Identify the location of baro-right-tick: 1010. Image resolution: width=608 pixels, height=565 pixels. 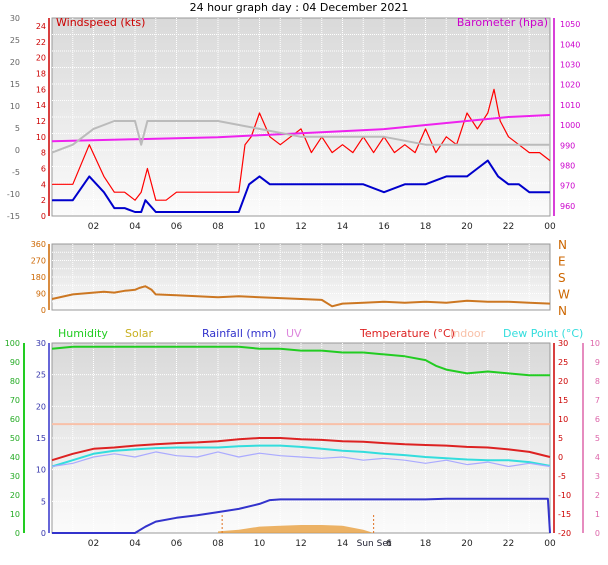
(570, 105).